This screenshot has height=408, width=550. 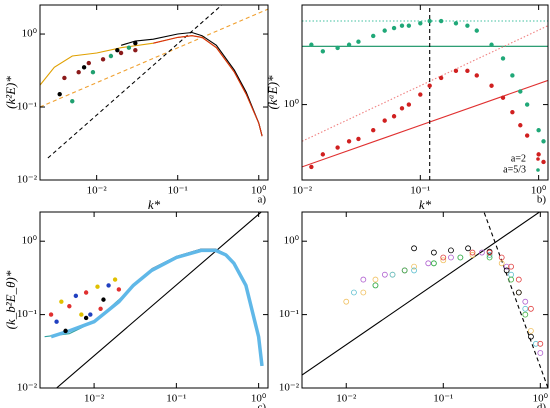 What do you see at coordinates (425, 204) in the screenshot?
I see `x-axis-label: k*` at bounding box center [425, 204].